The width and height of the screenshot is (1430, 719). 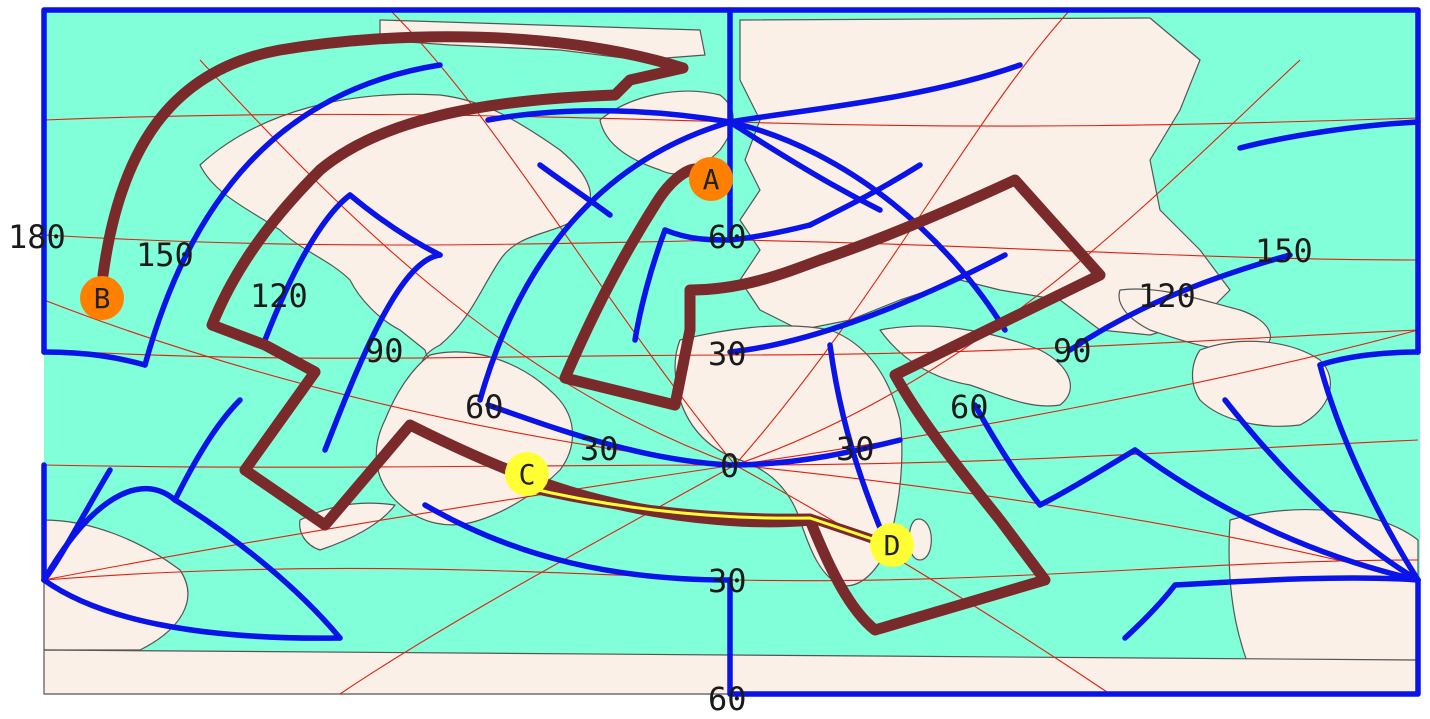 What do you see at coordinates (116, 585) in the screenshot?
I see `land-antarctica-left` at bounding box center [116, 585].